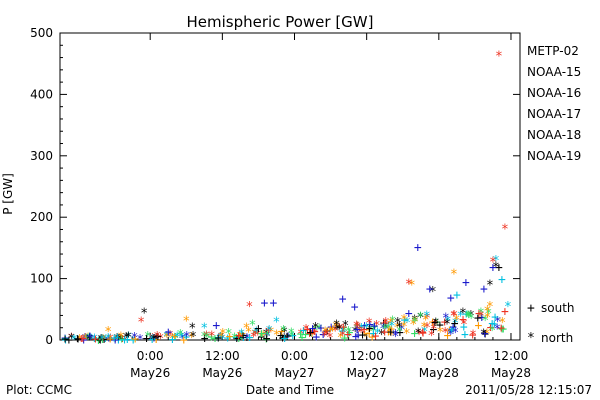 This screenshot has width=600, height=400. Describe the element at coordinates (553, 51) in the screenshot. I see `legend-entry: METP-02` at that location.